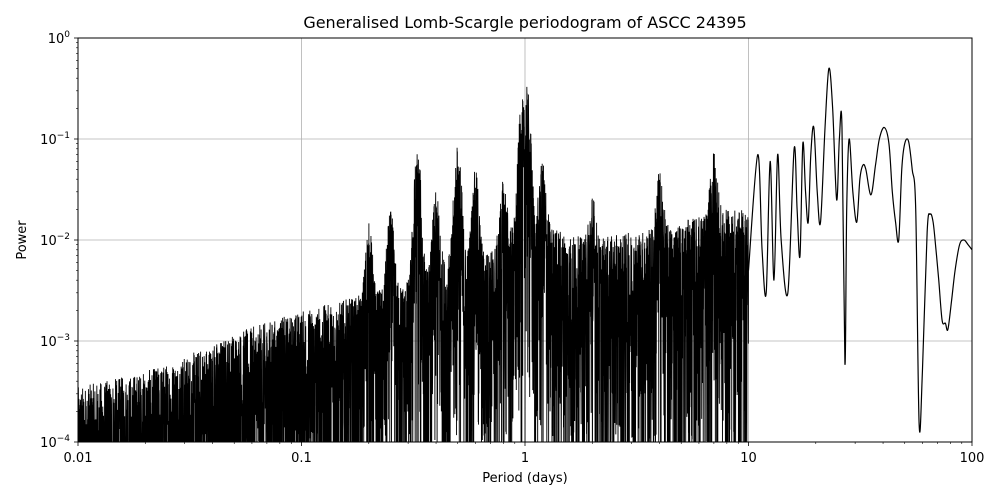 This screenshot has height=500, width=1000. What do you see at coordinates (525, 478) in the screenshot?
I see `x-axis-label: Period (days)` at bounding box center [525, 478].